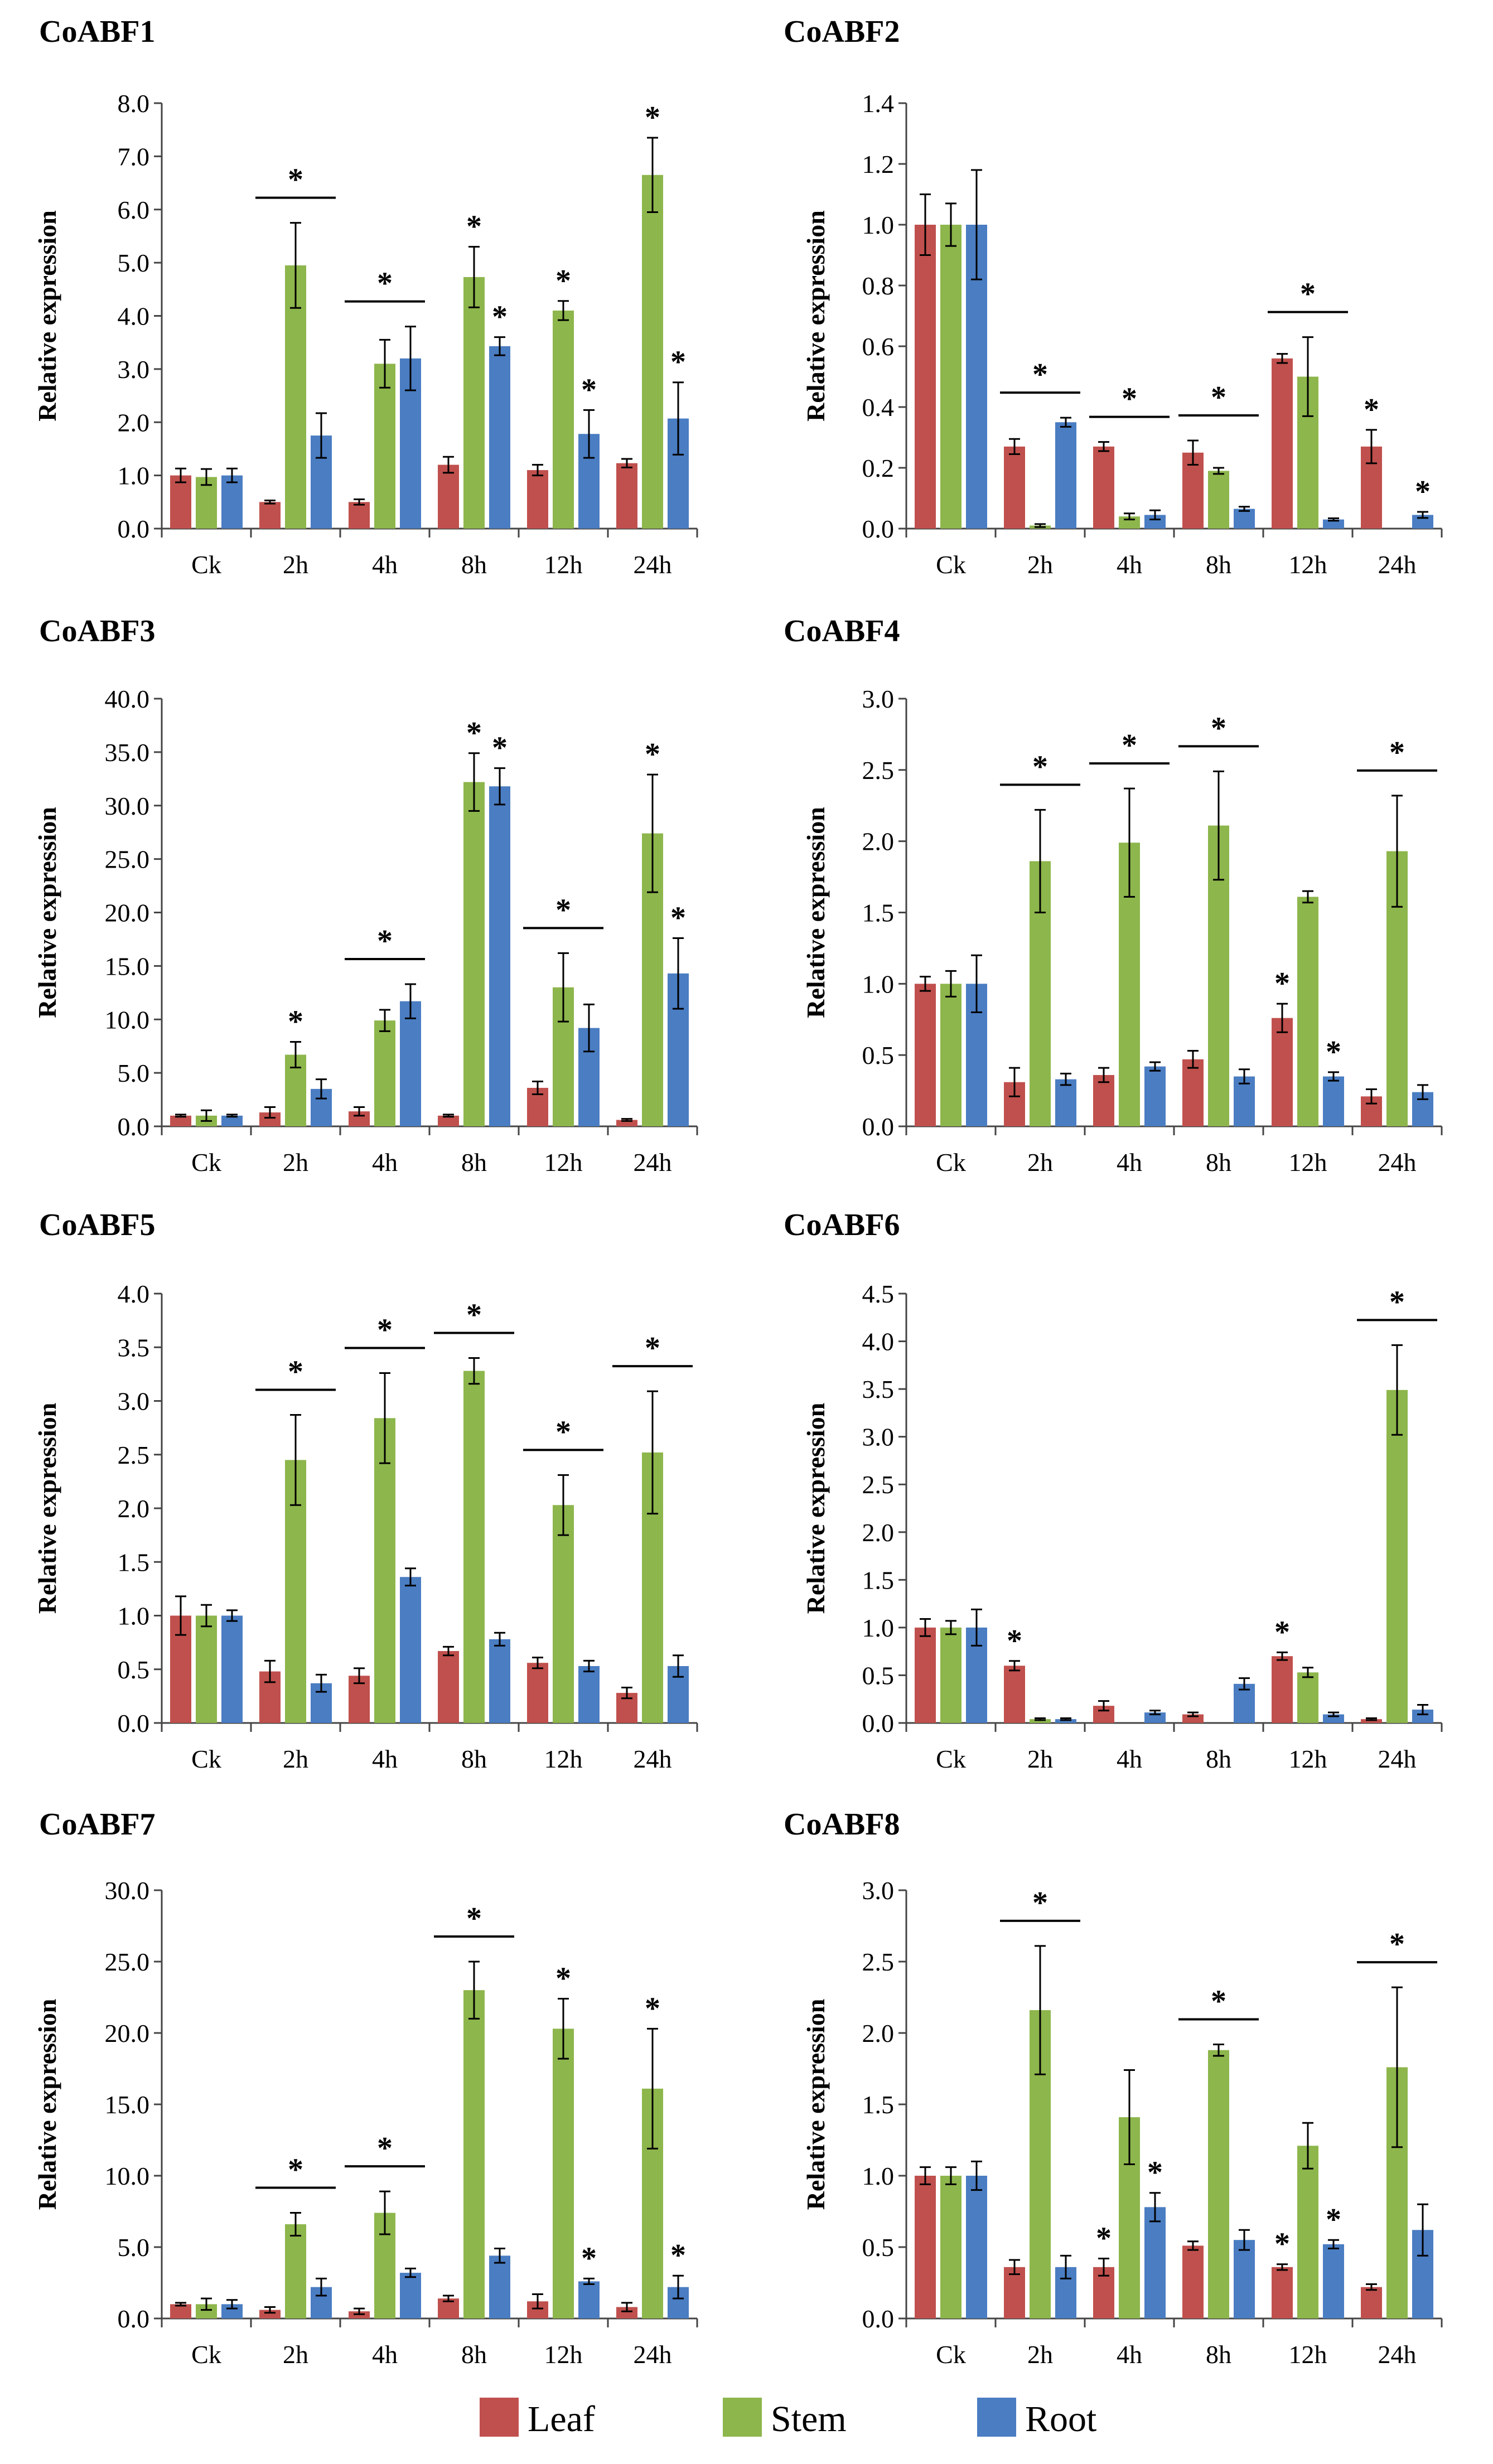 The image size is (1493, 2464). I want to click on y-tick-label: 1.2, so click(878, 164).